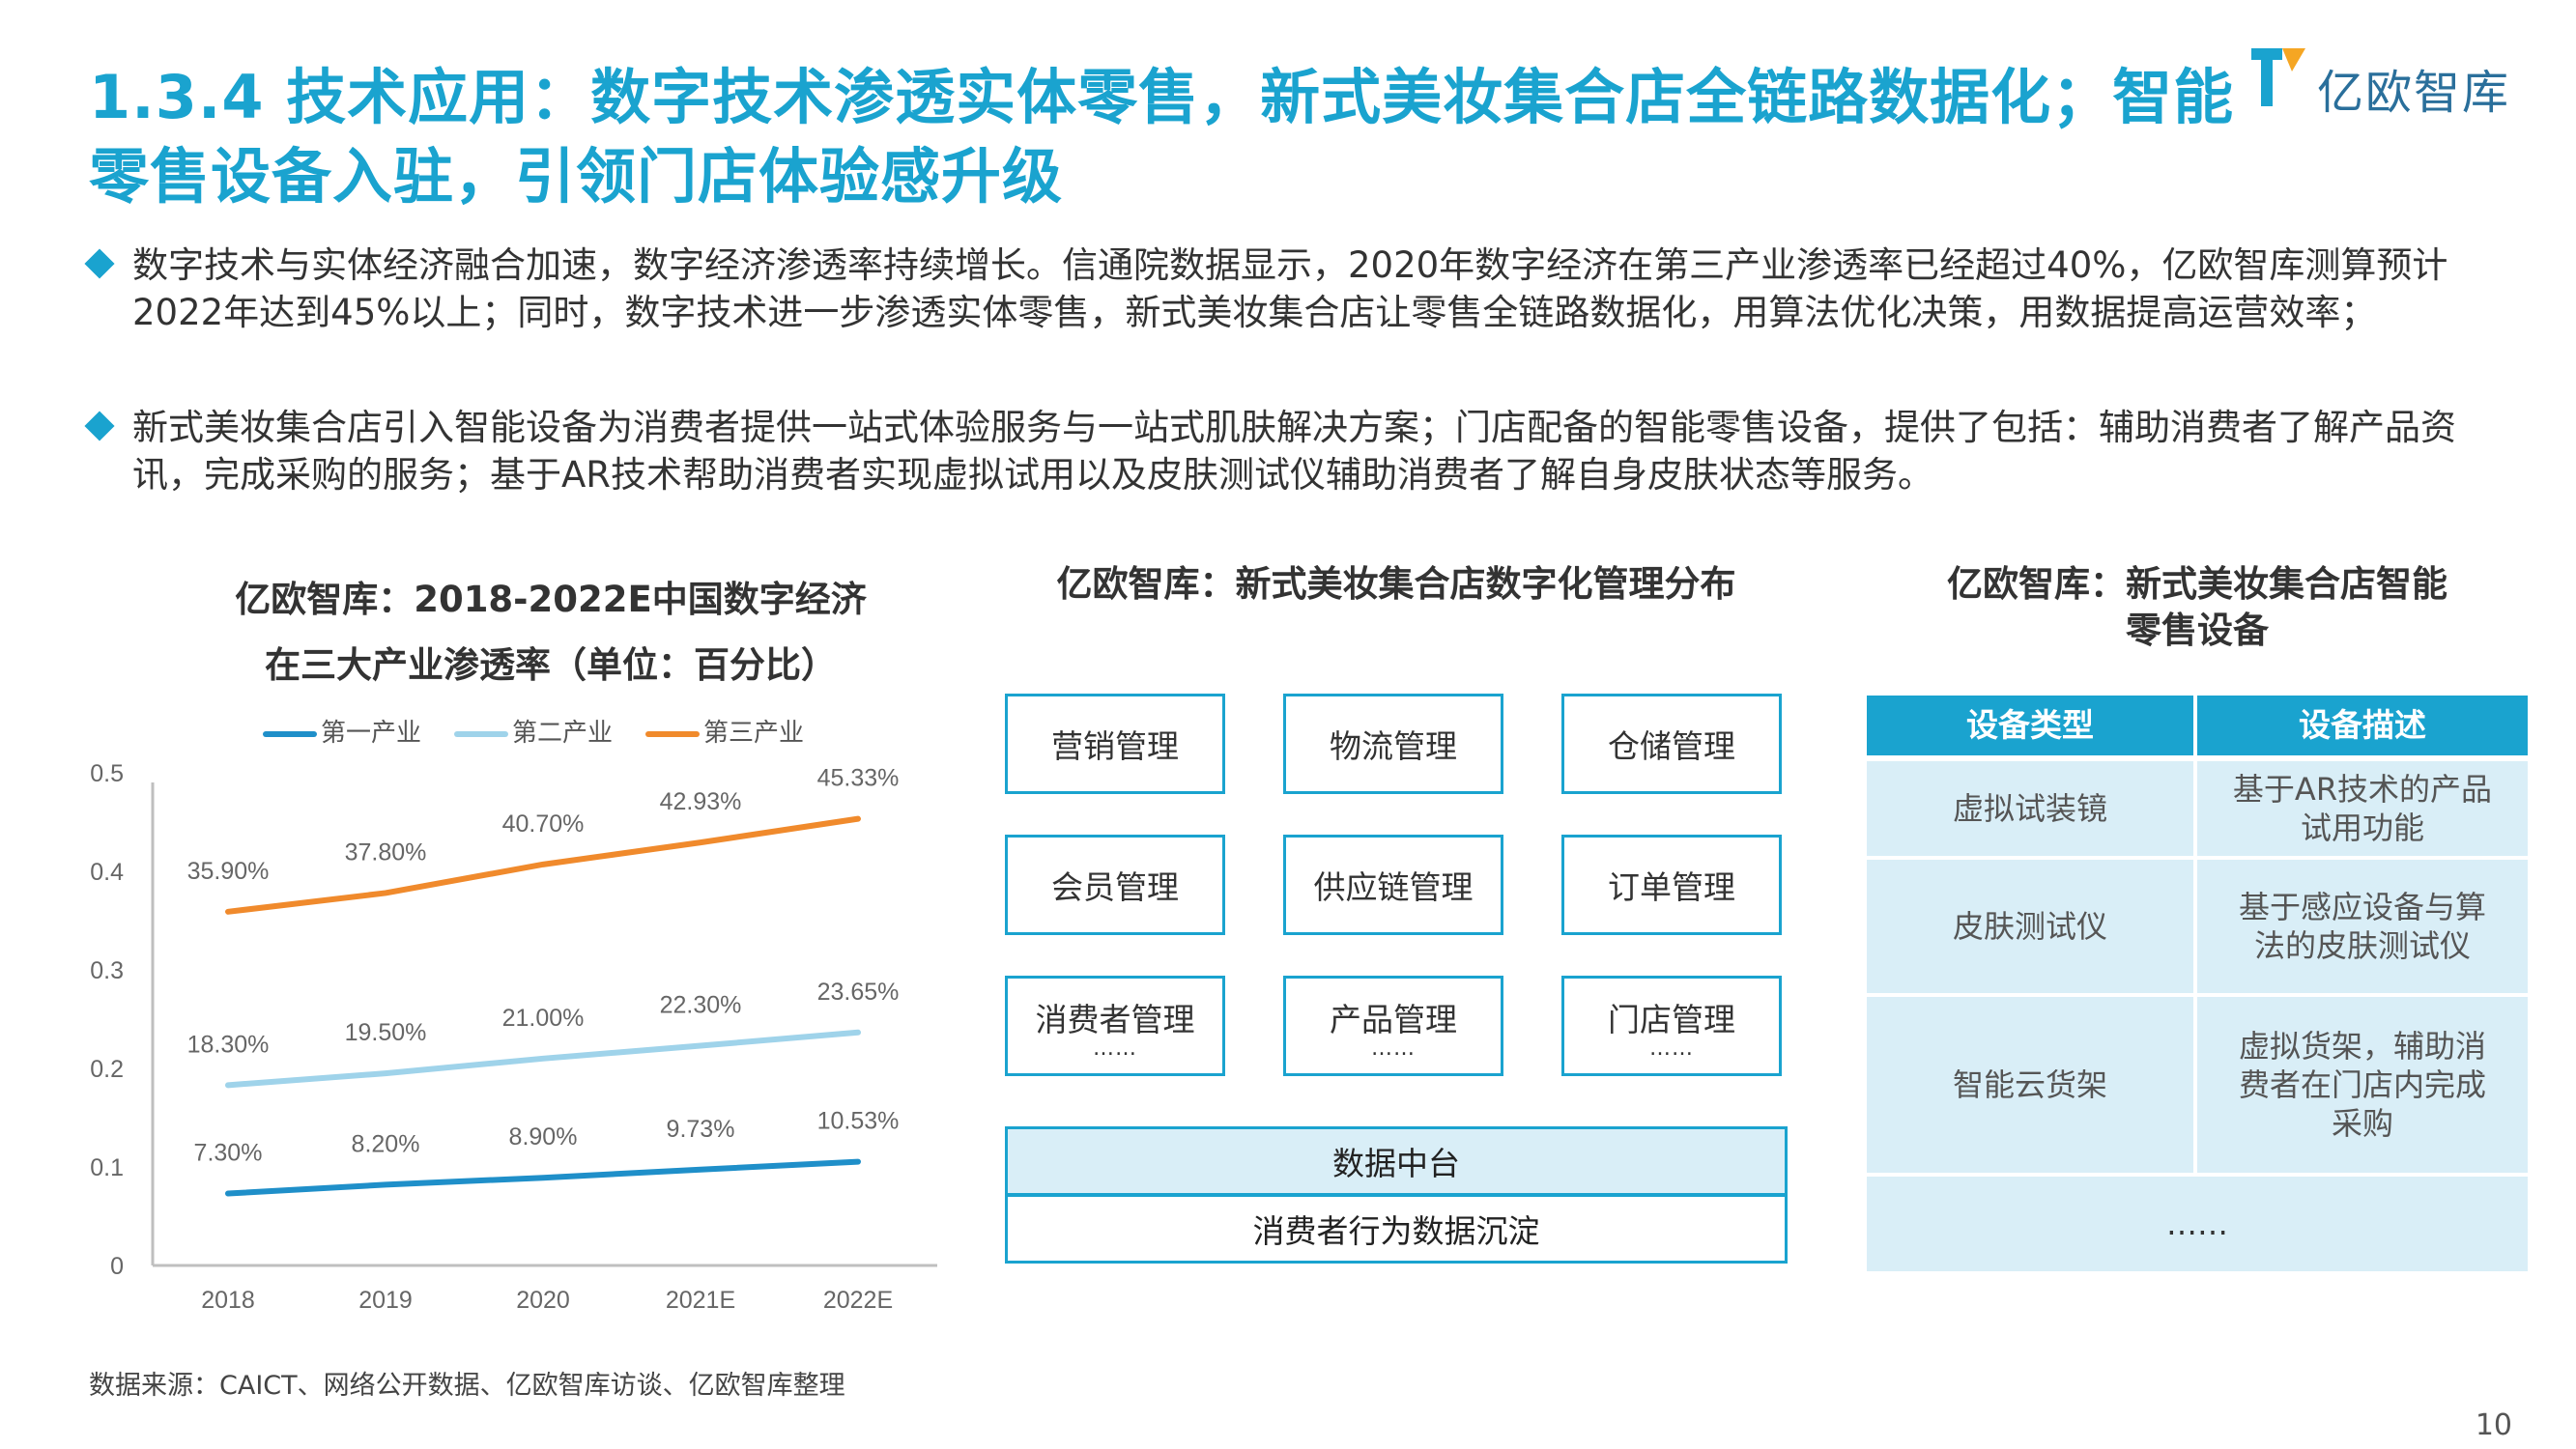 The width and height of the screenshot is (2576, 1449). Describe the element at coordinates (107, 970) in the screenshot. I see `y-tick-label: 0.3` at that location.